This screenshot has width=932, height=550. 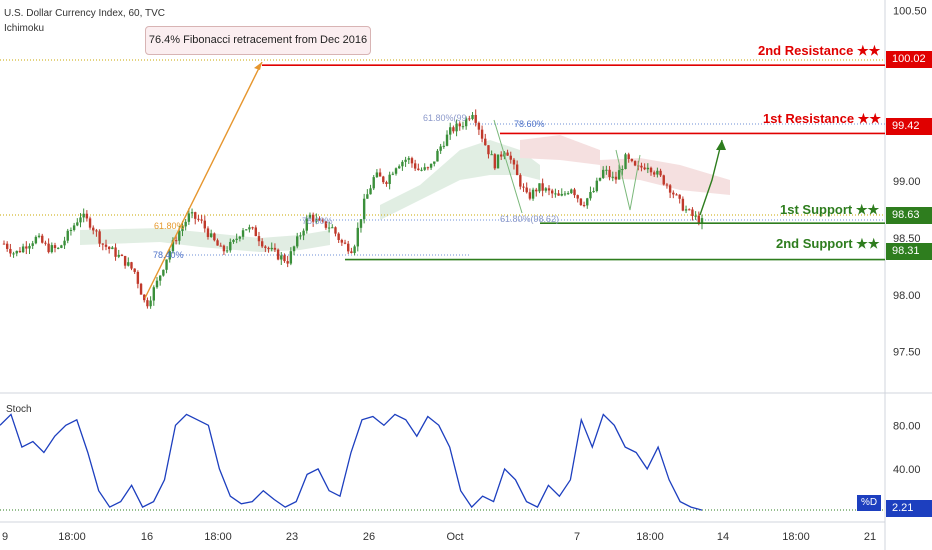 What do you see at coordinates (819, 50) in the screenshot?
I see `level-label-2nd-resistance: 2nd Resistance ★★` at bounding box center [819, 50].